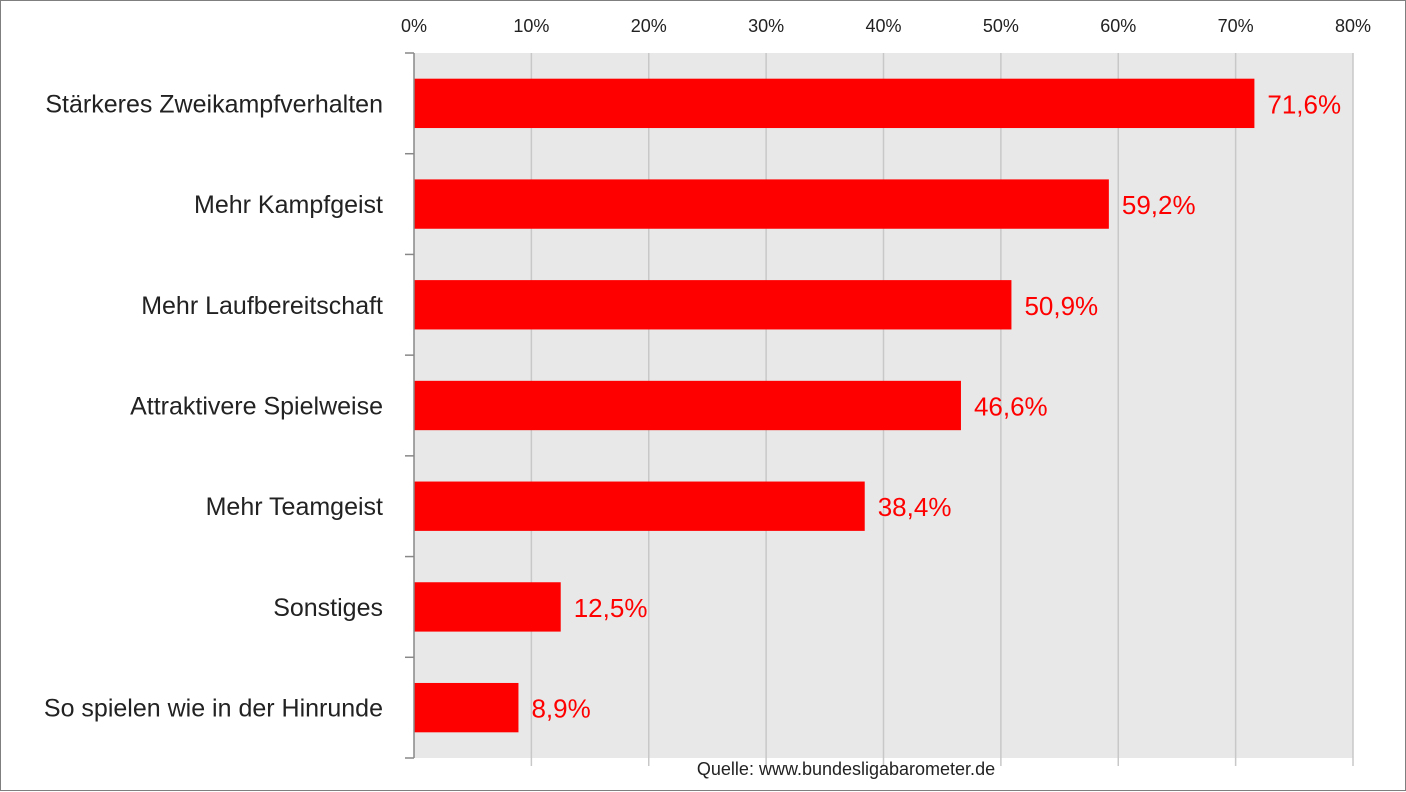 This screenshot has width=1406, height=792. Describe the element at coordinates (531, 26) in the screenshot. I see `x-tick-label: 10%` at that location.